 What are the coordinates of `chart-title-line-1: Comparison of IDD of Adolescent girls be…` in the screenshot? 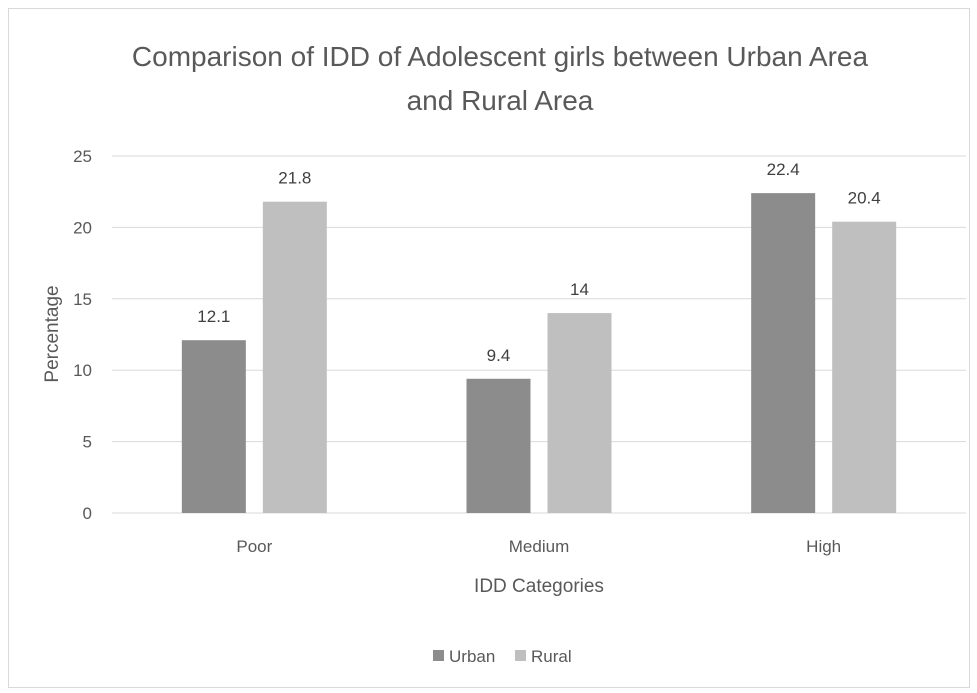 It's located at (500, 56).